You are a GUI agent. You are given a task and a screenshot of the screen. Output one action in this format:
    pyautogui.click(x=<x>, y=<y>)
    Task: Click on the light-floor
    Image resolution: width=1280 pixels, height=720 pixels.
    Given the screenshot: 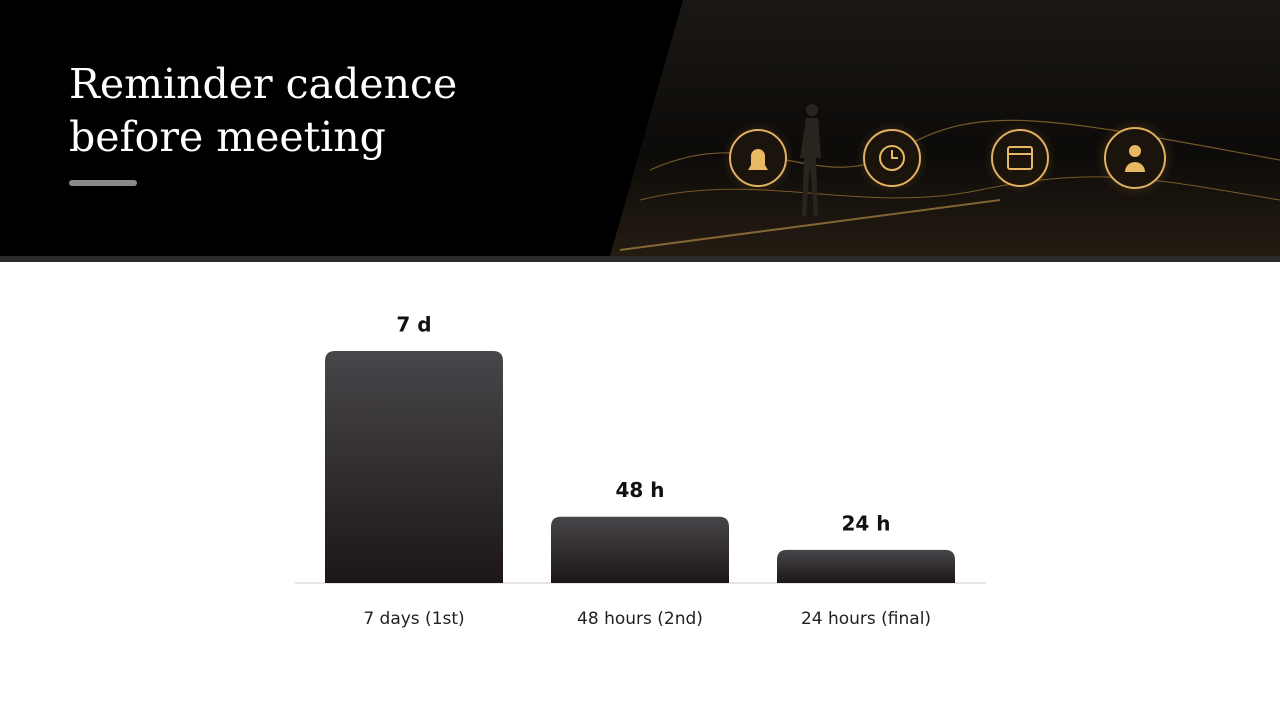 What is the action you would take?
    pyautogui.click(x=810, y=225)
    